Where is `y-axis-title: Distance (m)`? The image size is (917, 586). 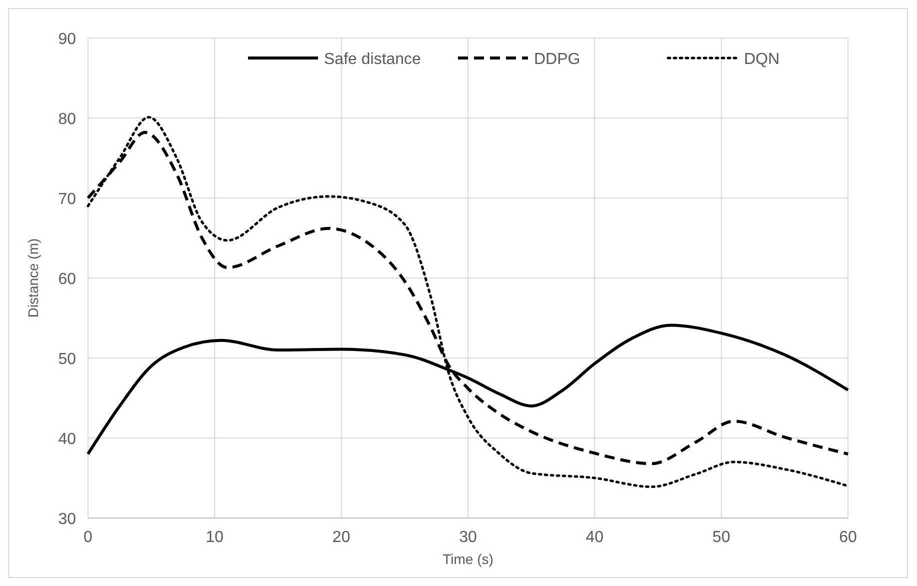 y-axis-title: Distance (m) is located at coordinates (33, 278).